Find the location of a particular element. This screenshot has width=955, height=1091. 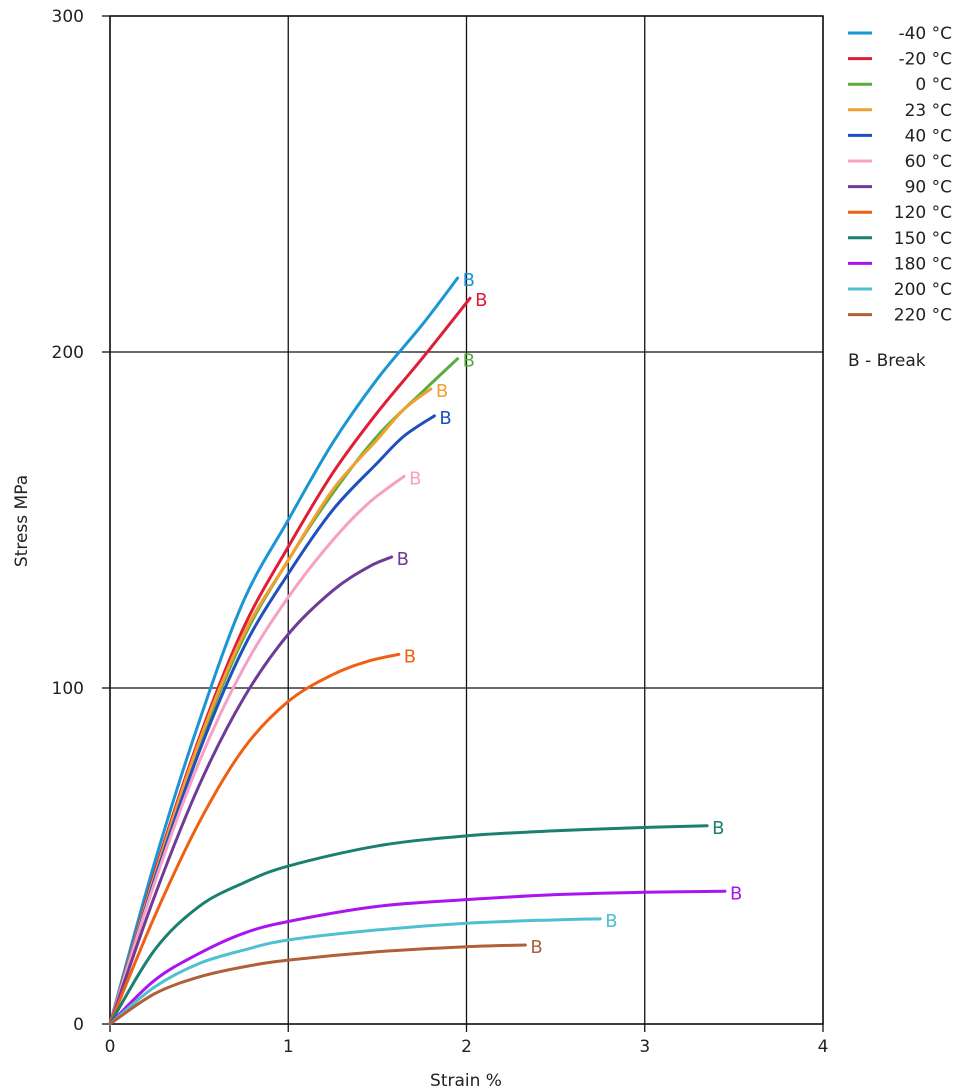

series-line-220-c is located at coordinates (317, 984).